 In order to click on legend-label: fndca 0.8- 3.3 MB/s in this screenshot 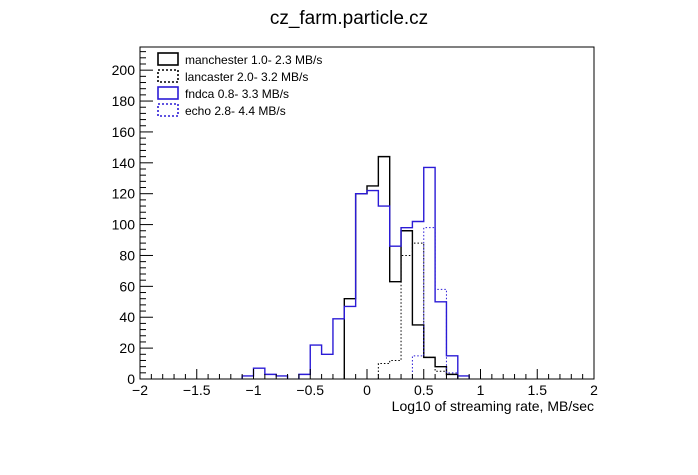, I will do `click(237, 94)`.